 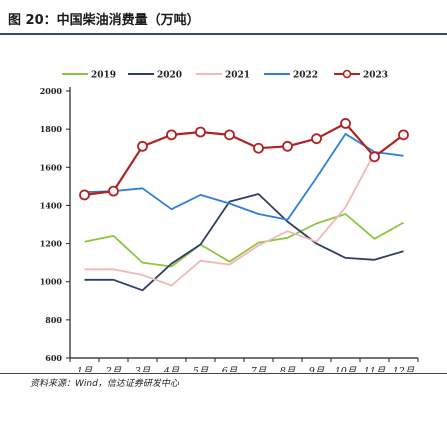 I want to click on x-tick-label: 8月, so click(x=288, y=369).